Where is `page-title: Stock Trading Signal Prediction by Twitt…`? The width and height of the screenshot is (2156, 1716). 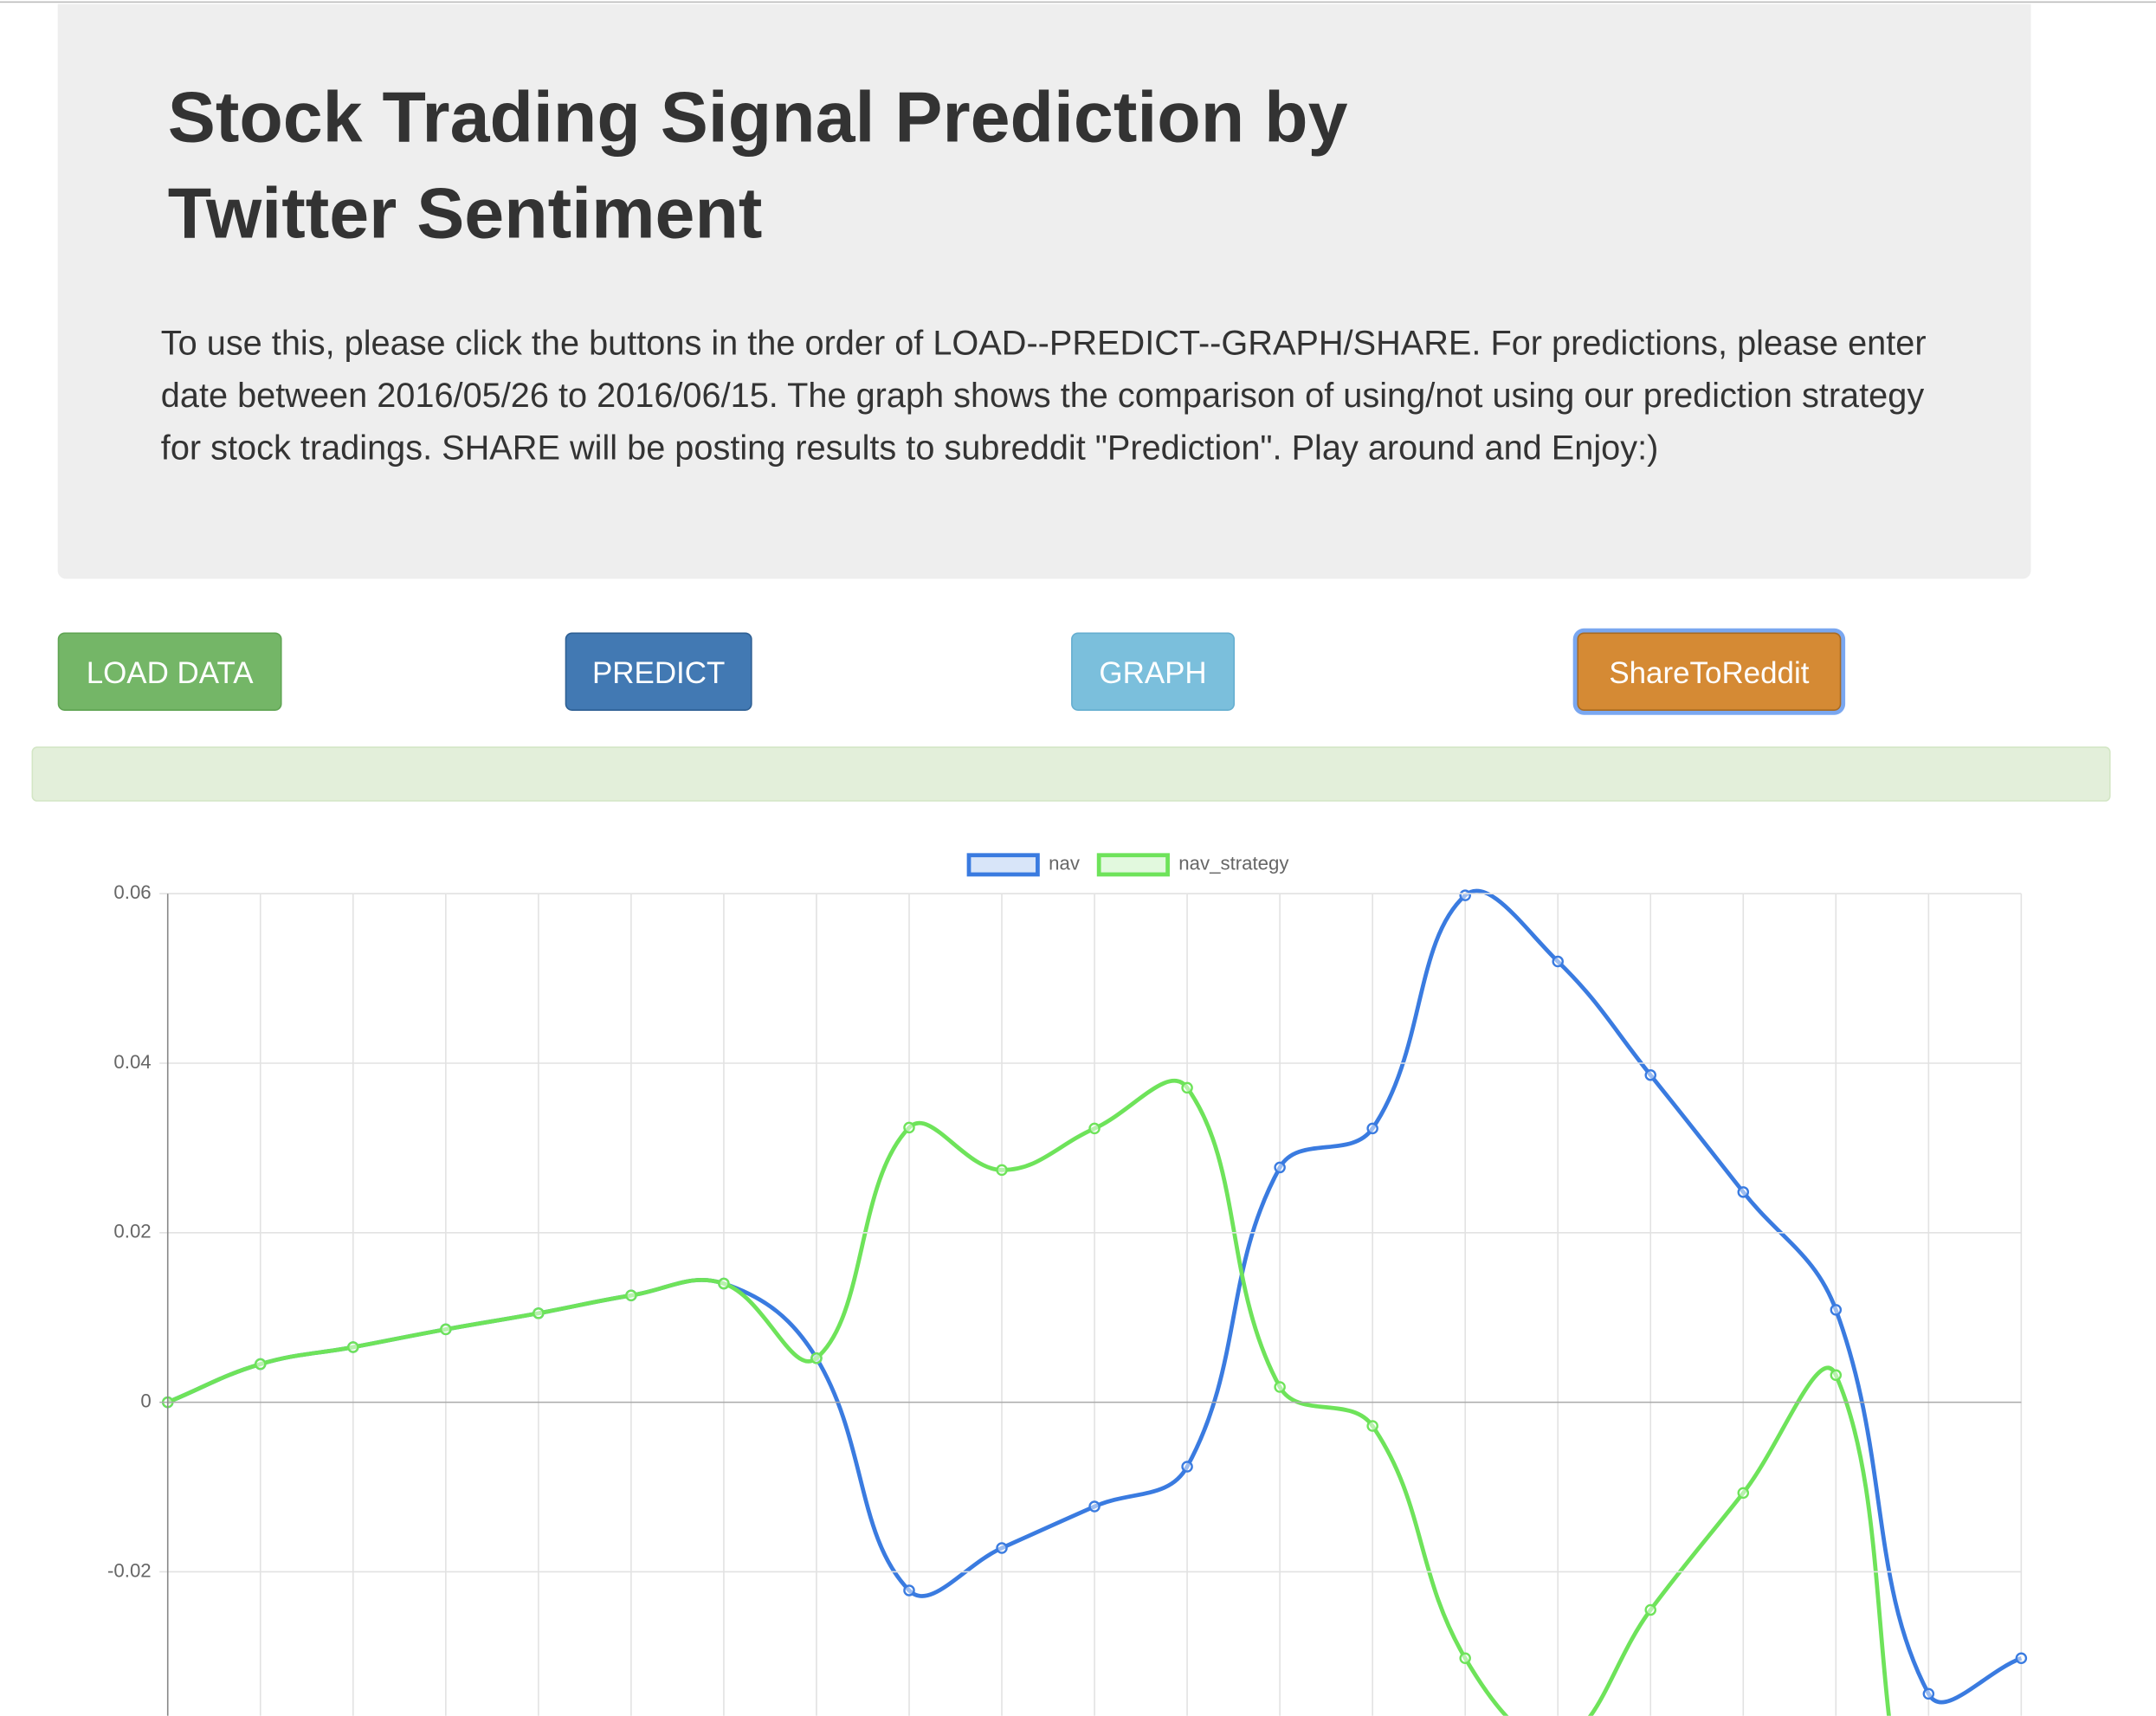 page-title: Stock Trading Signal Prediction by Twitt… is located at coordinates (757, 166).